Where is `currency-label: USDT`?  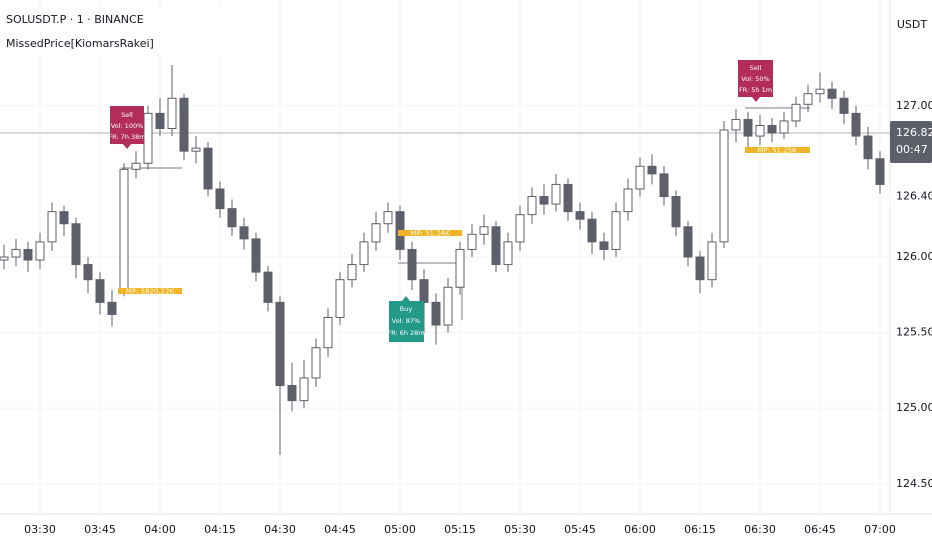 currency-label: USDT is located at coordinates (912, 24).